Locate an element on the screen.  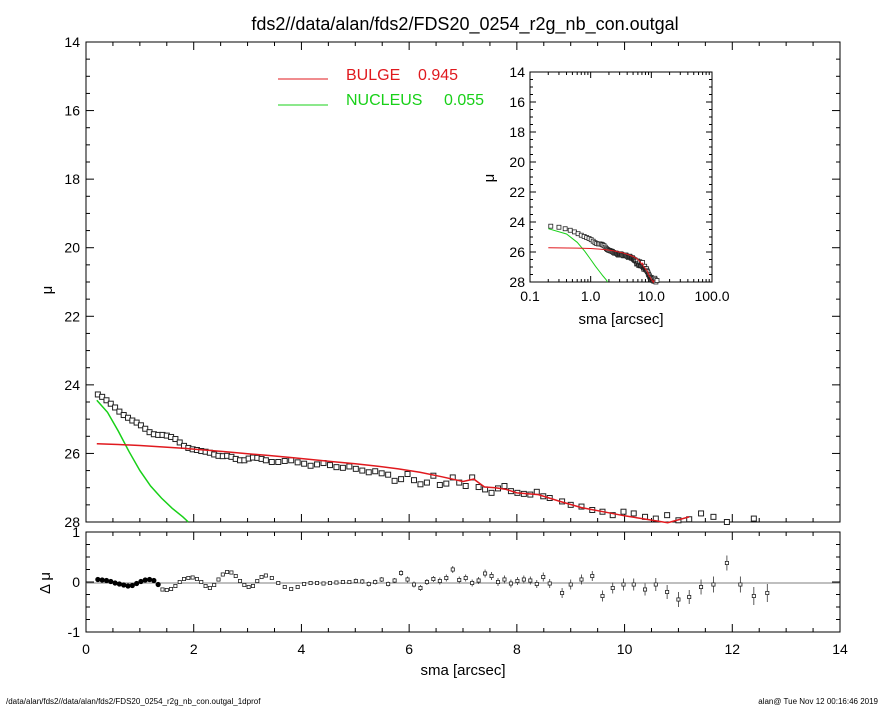
inset-y-tick-labels: 14 16 18 20 22 24 26 28 is located at coordinates (517, 177).